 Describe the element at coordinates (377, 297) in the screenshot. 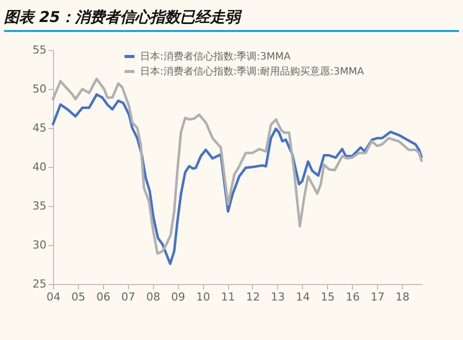

I see `x-tick-label: 17` at that location.